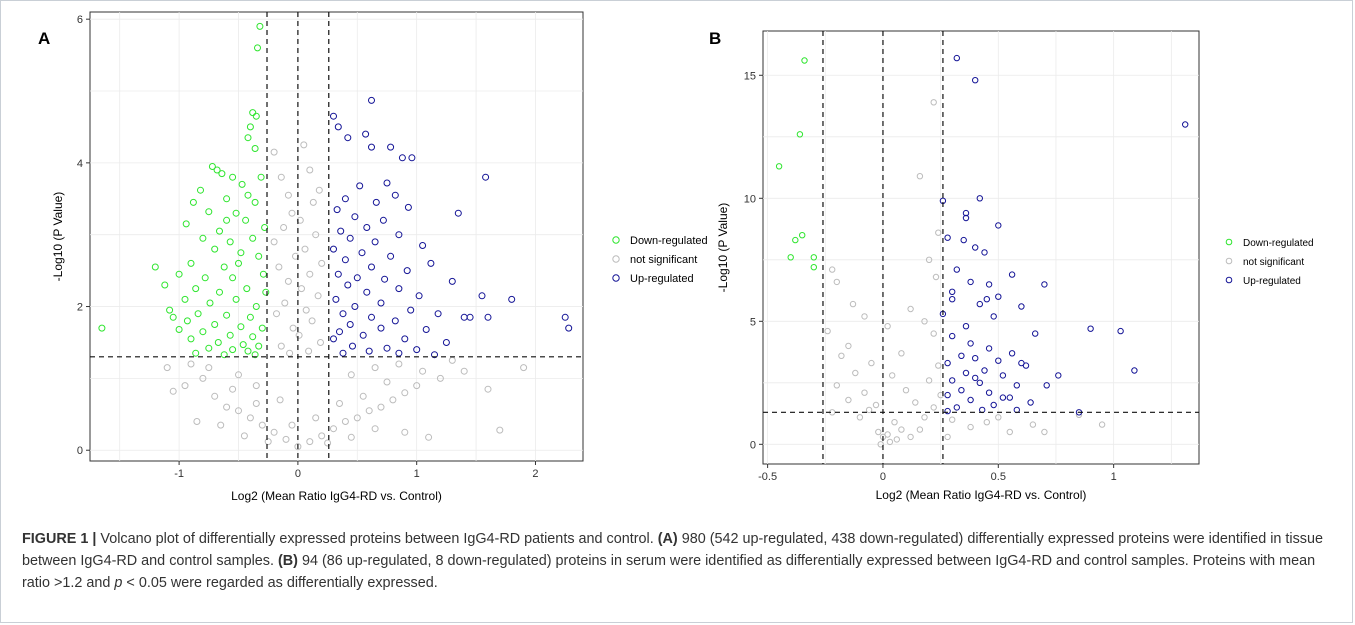  What do you see at coordinates (451, 227) in the screenshot?
I see `series-up-regulated-a` at bounding box center [451, 227].